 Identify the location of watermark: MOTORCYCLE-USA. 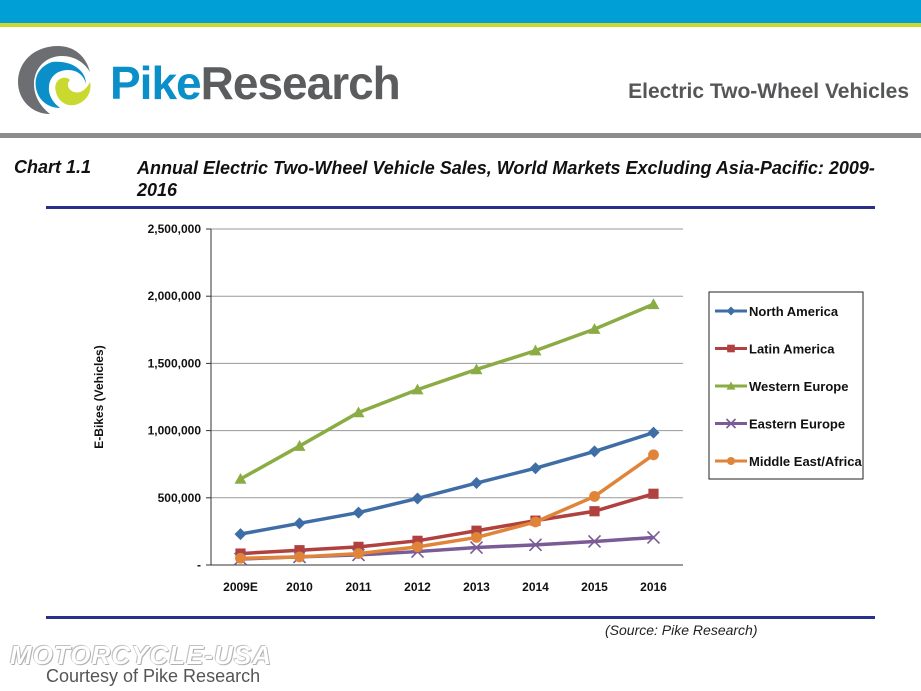
(141, 655).